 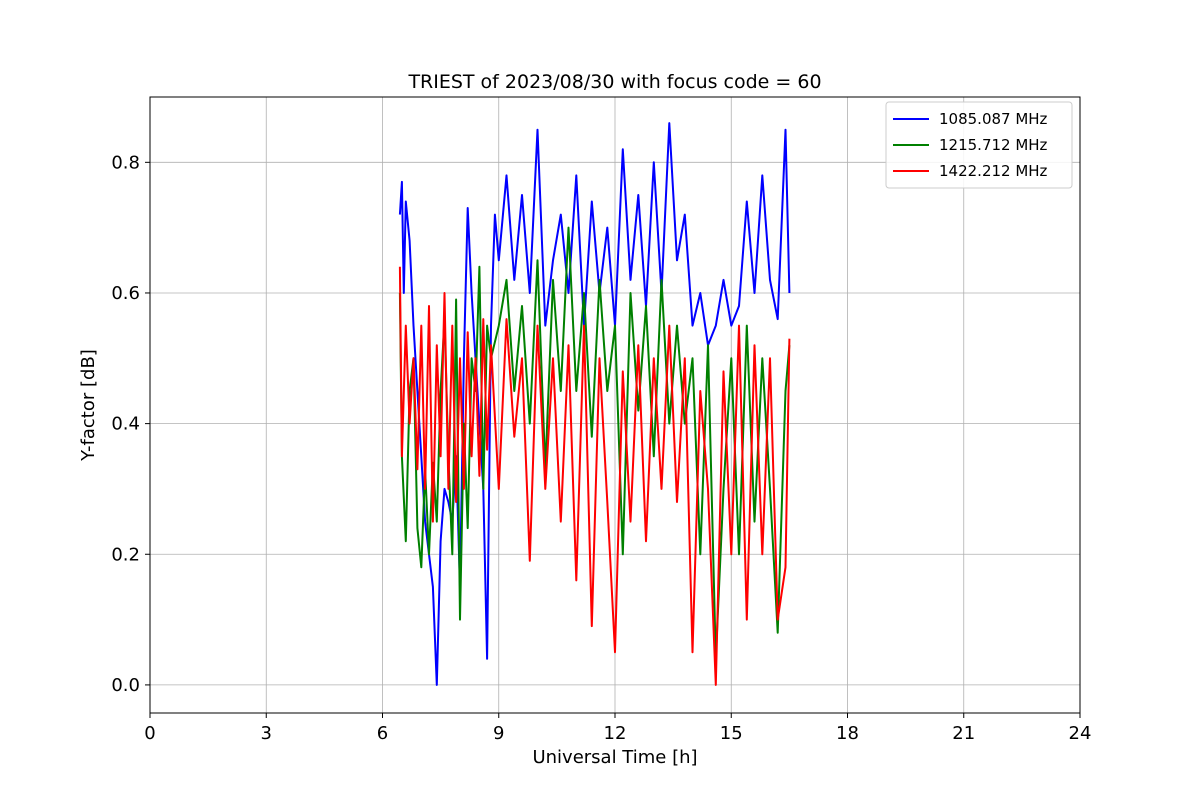 I want to click on x-tick-label: 18, so click(x=847, y=733).